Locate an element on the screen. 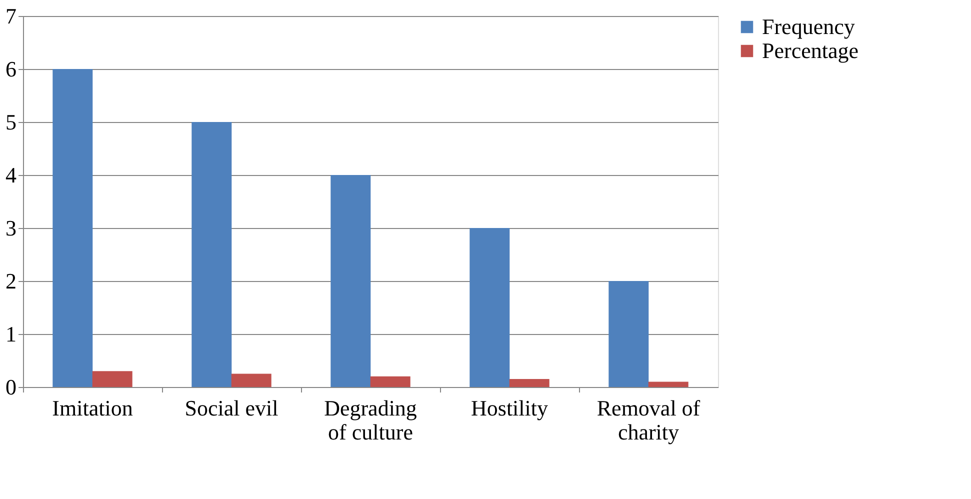 The height and width of the screenshot is (499, 971). y-tick-label: 2 is located at coordinates (11, 281).